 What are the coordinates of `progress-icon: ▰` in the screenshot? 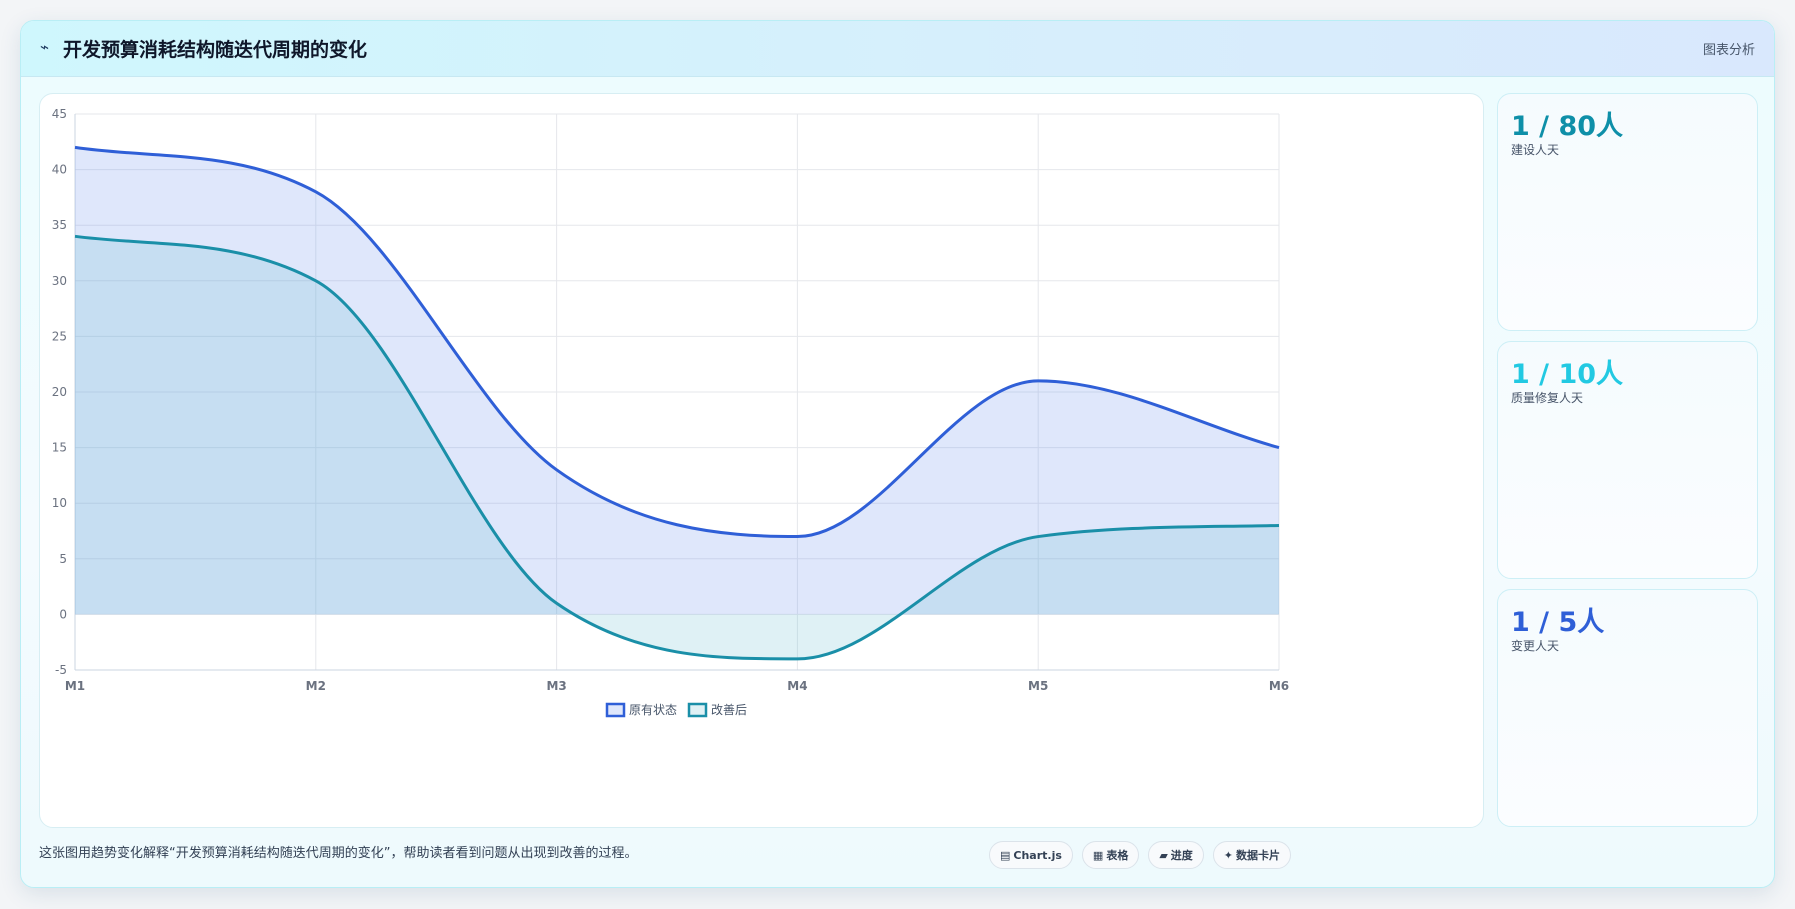 It's located at (1163, 855).